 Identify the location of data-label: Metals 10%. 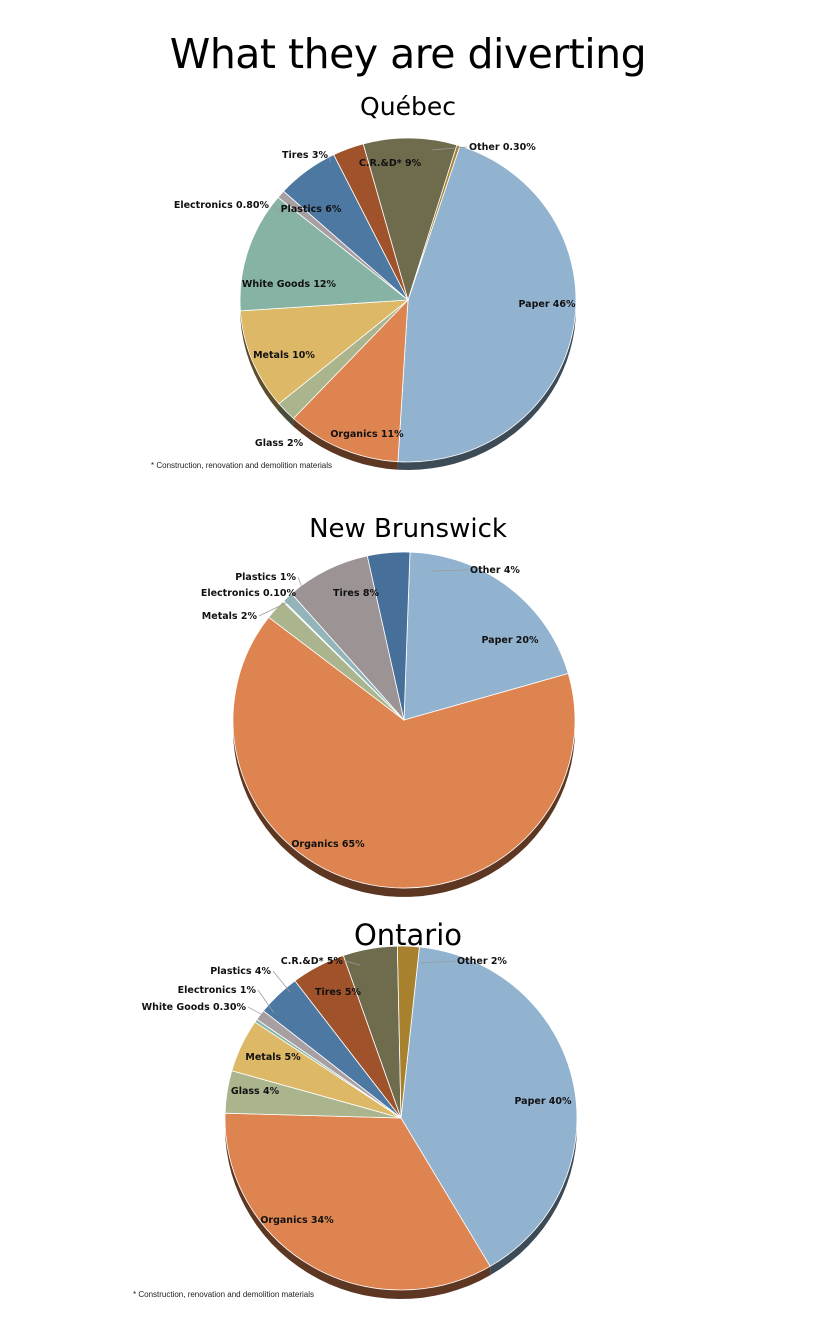
(284, 355).